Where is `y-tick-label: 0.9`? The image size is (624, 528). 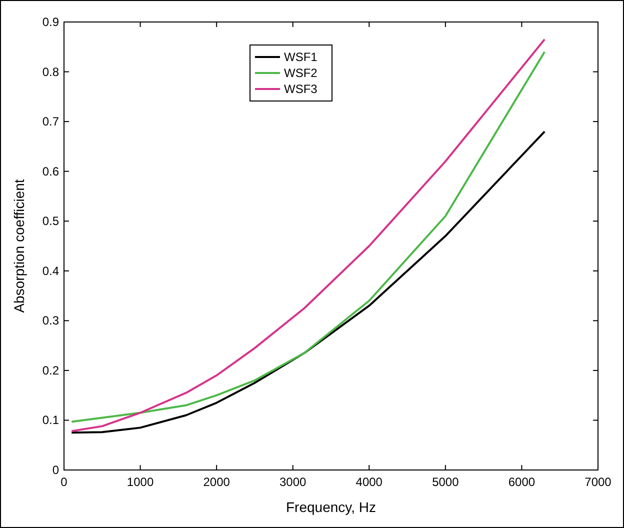 y-tick-label: 0.9 is located at coordinates (51, 22).